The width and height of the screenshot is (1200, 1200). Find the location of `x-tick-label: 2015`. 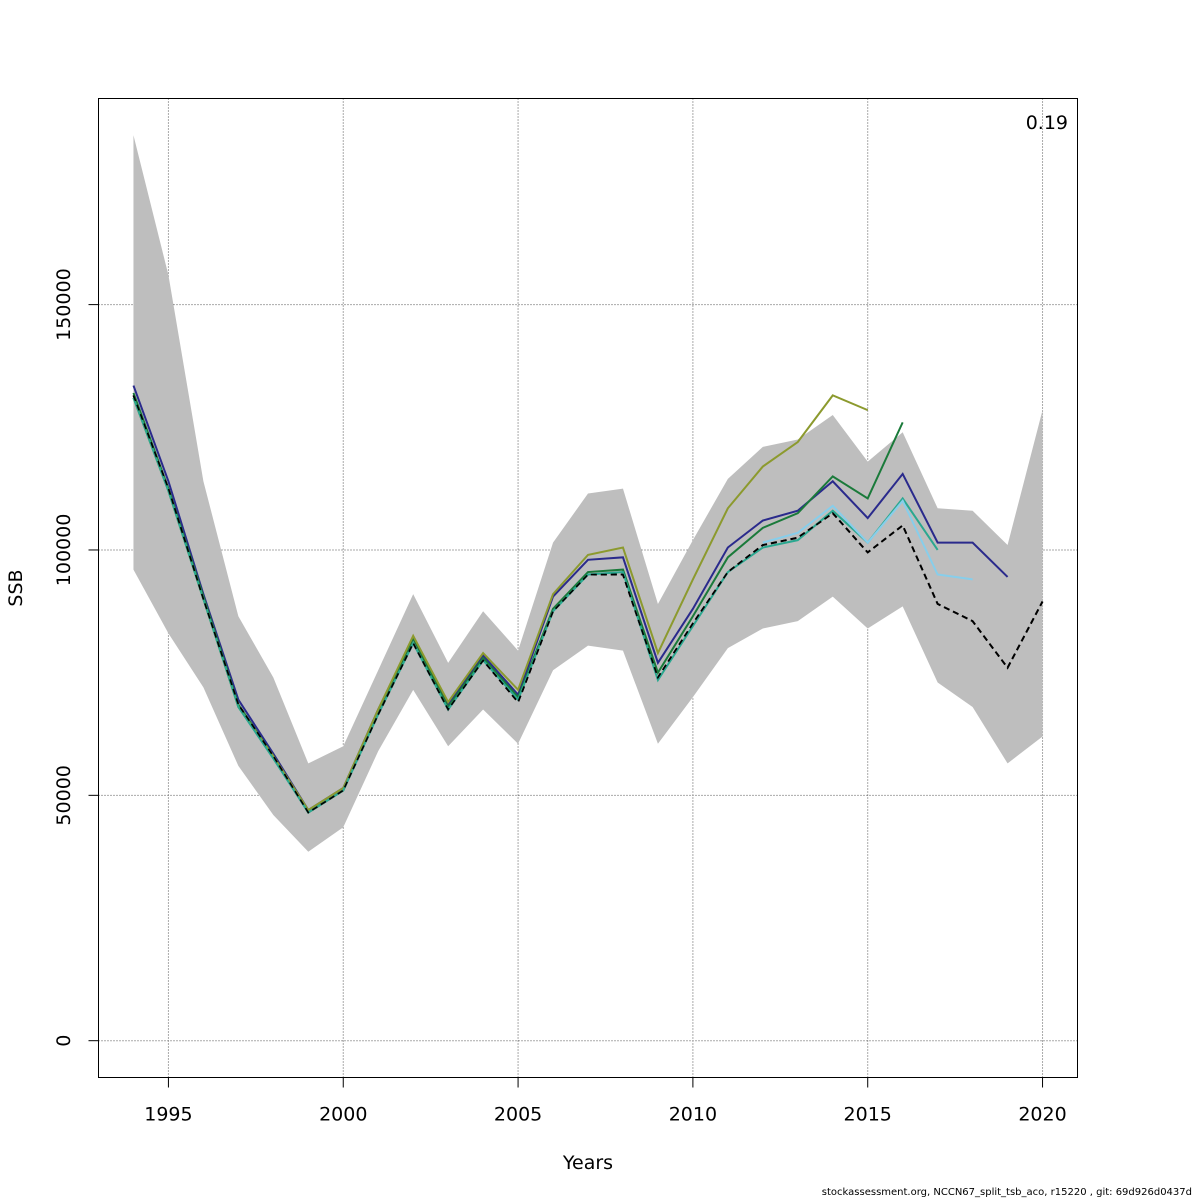

x-tick-label: 2015 is located at coordinates (868, 1115).